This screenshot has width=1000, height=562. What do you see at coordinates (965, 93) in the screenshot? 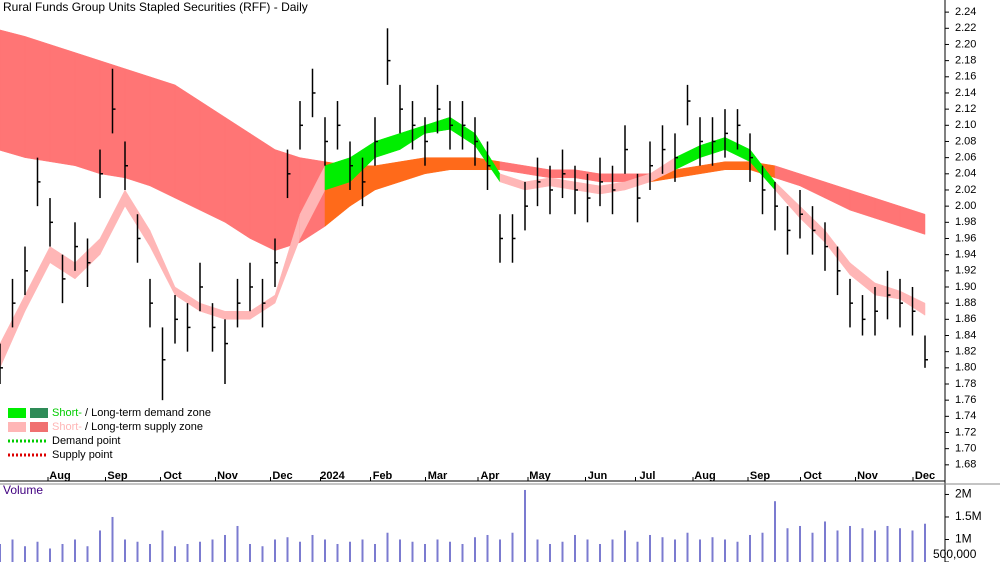
I see `y-tick-label: 2.14` at bounding box center [965, 93].